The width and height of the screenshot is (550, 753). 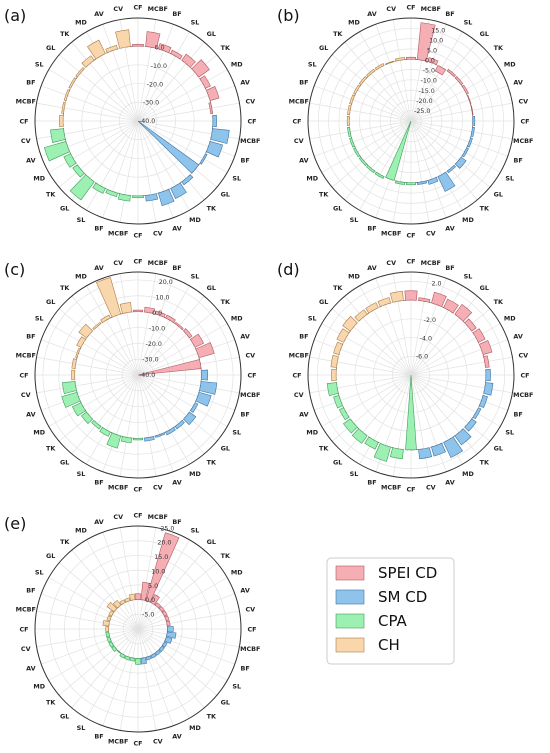 What do you see at coordinates (39, 178) in the screenshot?
I see `category-label: MD` at bounding box center [39, 178].